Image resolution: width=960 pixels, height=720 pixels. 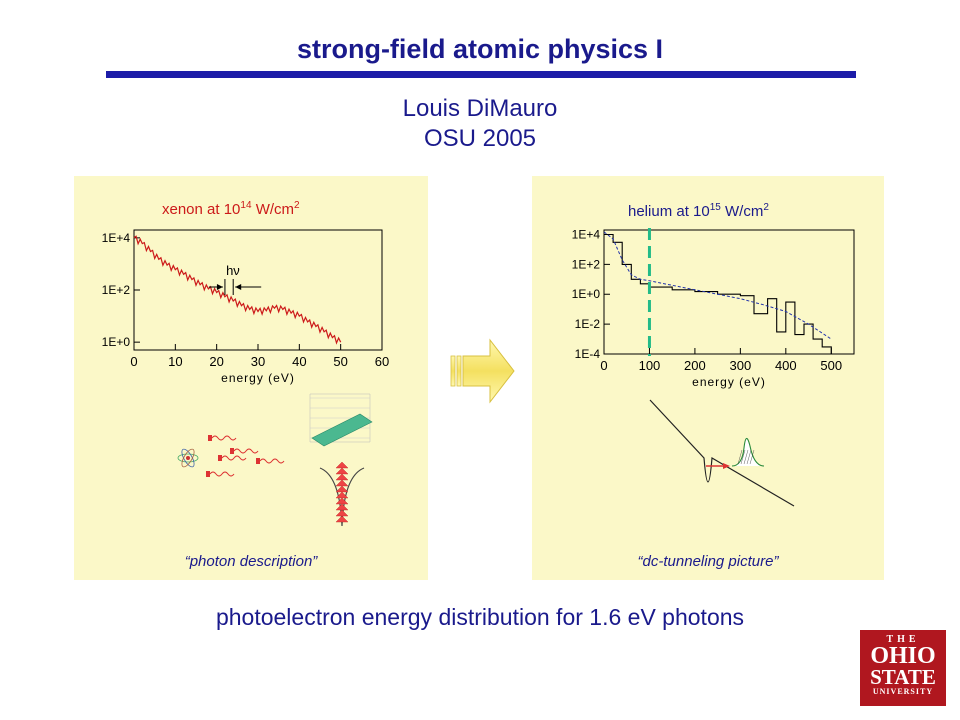 I want to click on x-tick-label: 300, so click(x=741, y=365).